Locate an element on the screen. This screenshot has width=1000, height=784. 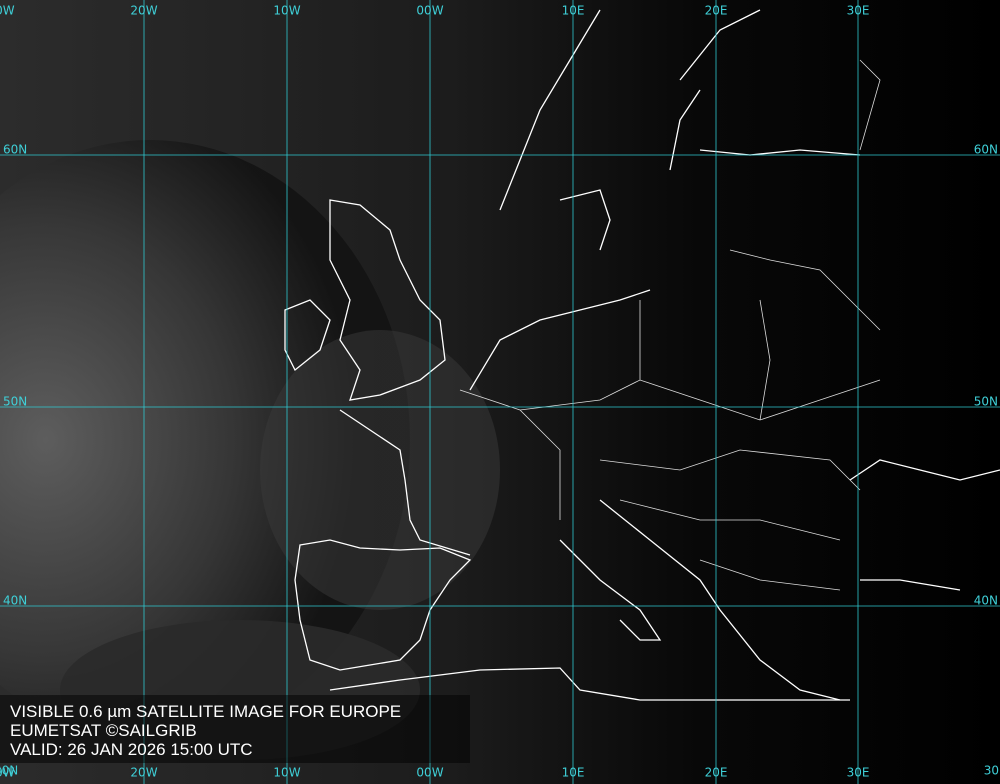
caption-line: EUMETSAT ©SAILGRIB is located at coordinates (103, 730).